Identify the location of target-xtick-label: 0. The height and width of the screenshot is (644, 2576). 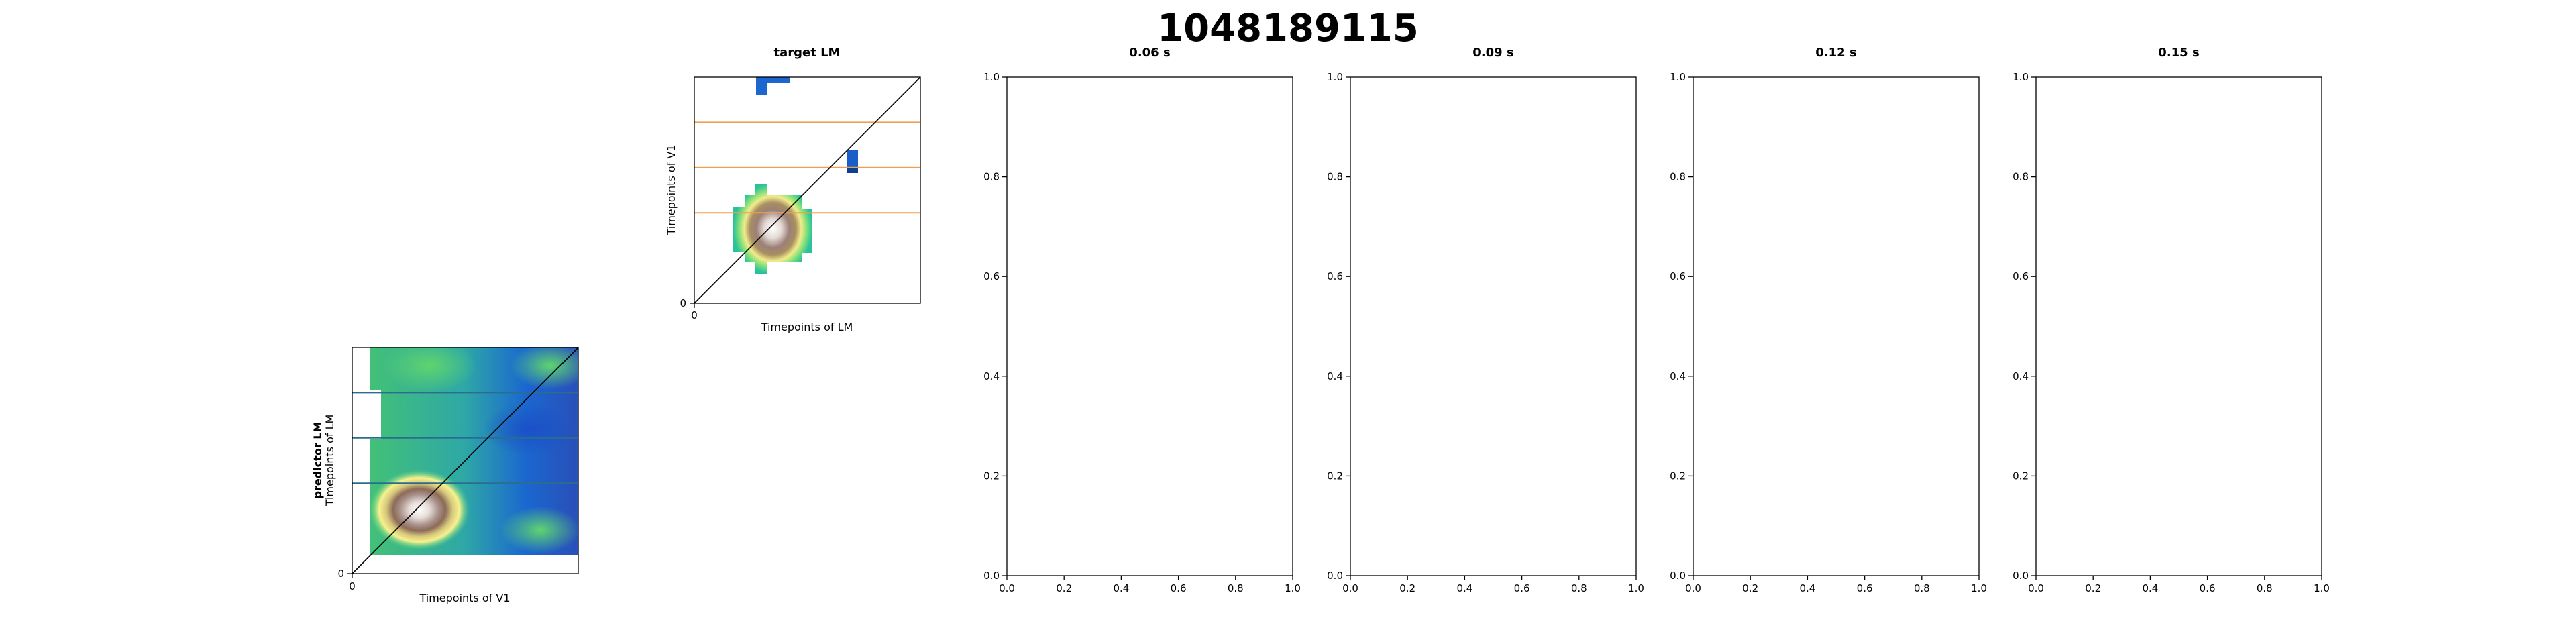
(694, 315).